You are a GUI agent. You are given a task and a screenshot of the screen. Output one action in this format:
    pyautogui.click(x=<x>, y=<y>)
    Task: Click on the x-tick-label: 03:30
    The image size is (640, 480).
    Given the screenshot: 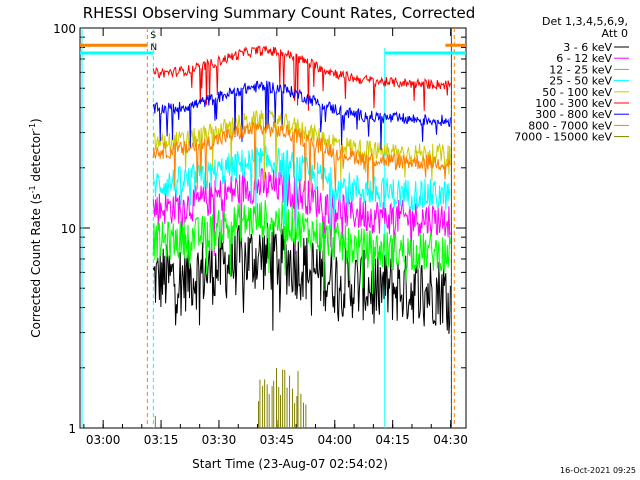 What is the action you would take?
    pyautogui.click(x=219, y=440)
    